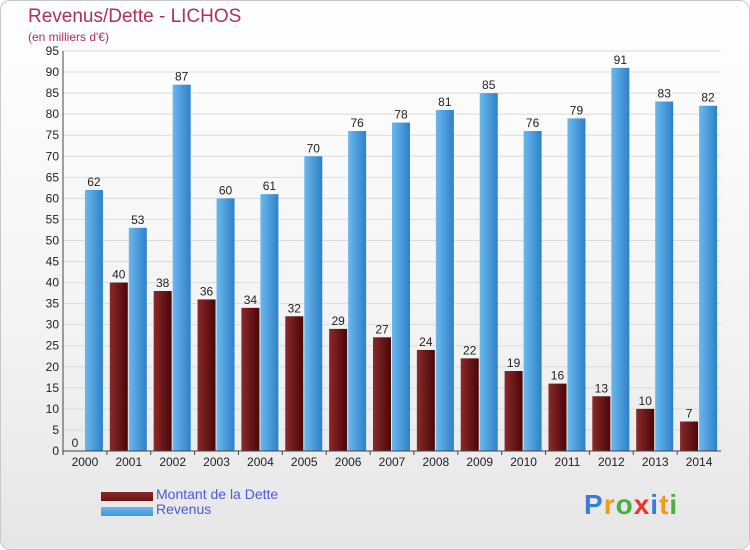  What do you see at coordinates (182, 77) in the screenshot?
I see `data-label-revenus: 87` at bounding box center [182, 77].